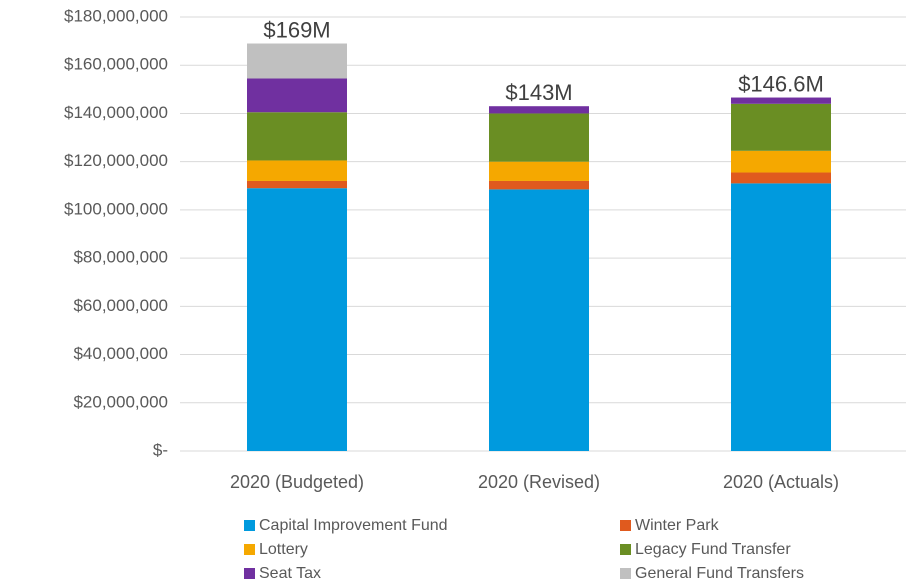  Describe the element at coordinates (781, 83) in the screenshot. I see `total-label: $146.6M` at that location.